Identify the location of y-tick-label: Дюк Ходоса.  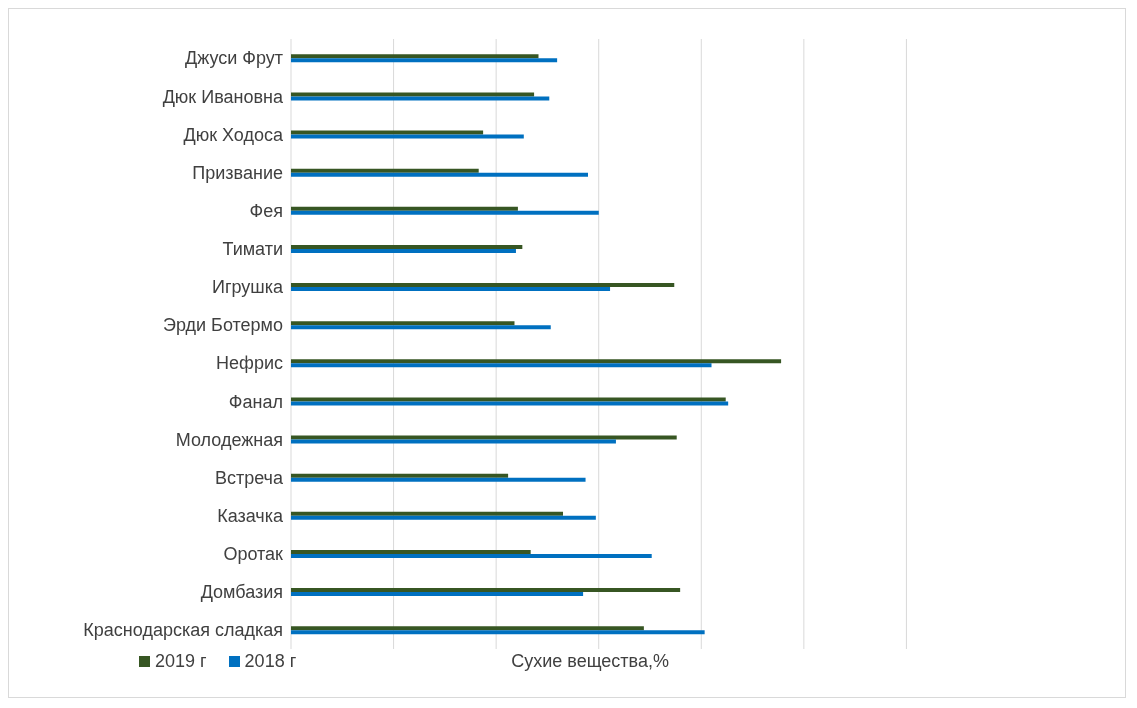
(233, 134).